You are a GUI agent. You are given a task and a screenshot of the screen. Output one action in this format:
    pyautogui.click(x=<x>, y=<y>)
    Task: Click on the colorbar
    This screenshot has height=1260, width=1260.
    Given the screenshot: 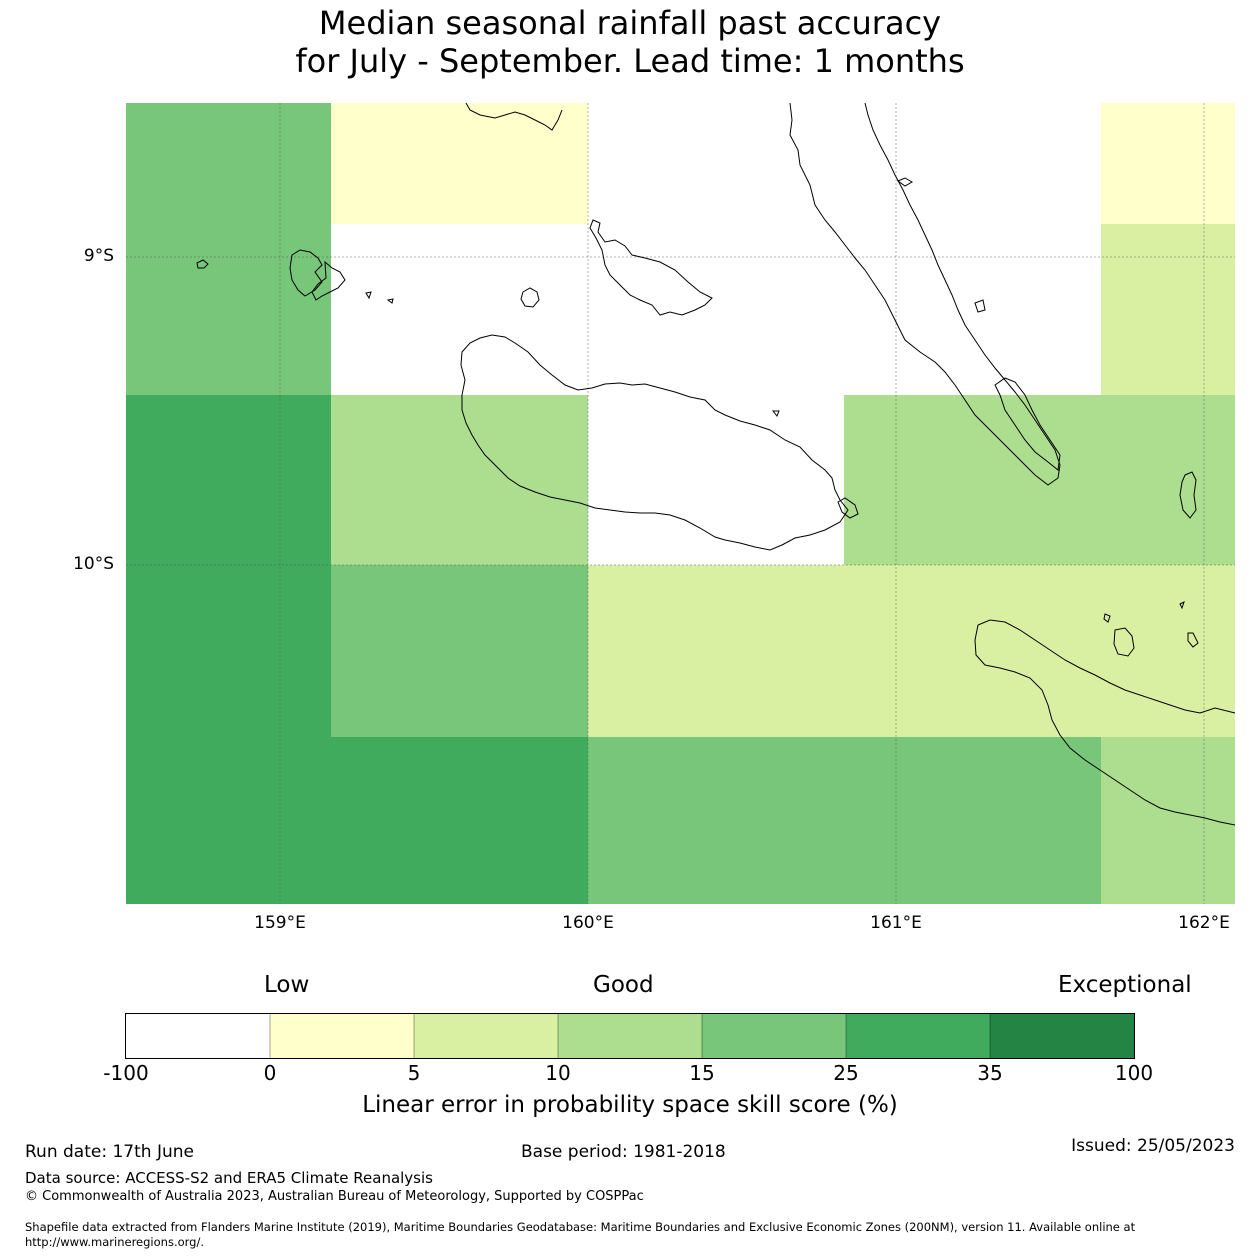 What is the action you would take?
    pyautogui.click(x=630, y=1036)
    